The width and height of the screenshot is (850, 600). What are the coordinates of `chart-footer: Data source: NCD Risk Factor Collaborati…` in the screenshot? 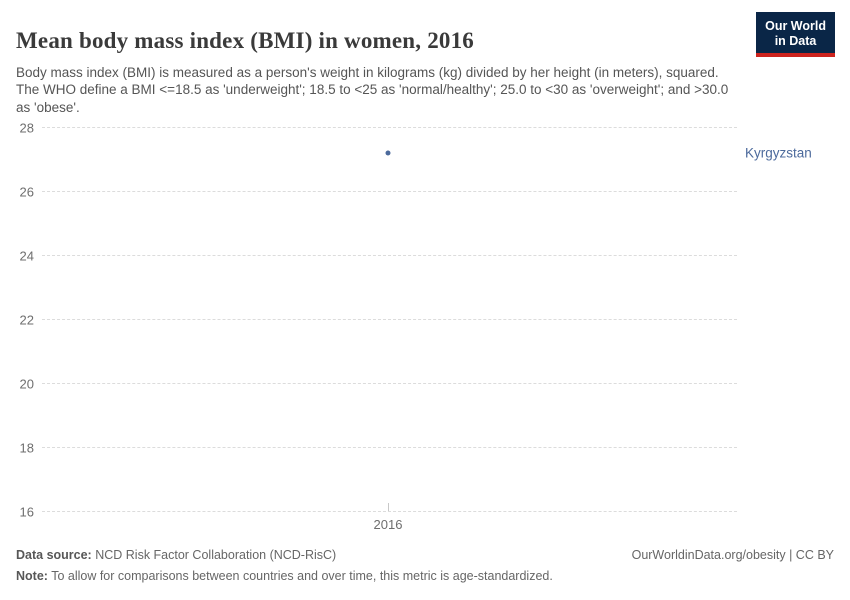 It's located at (425, 570).